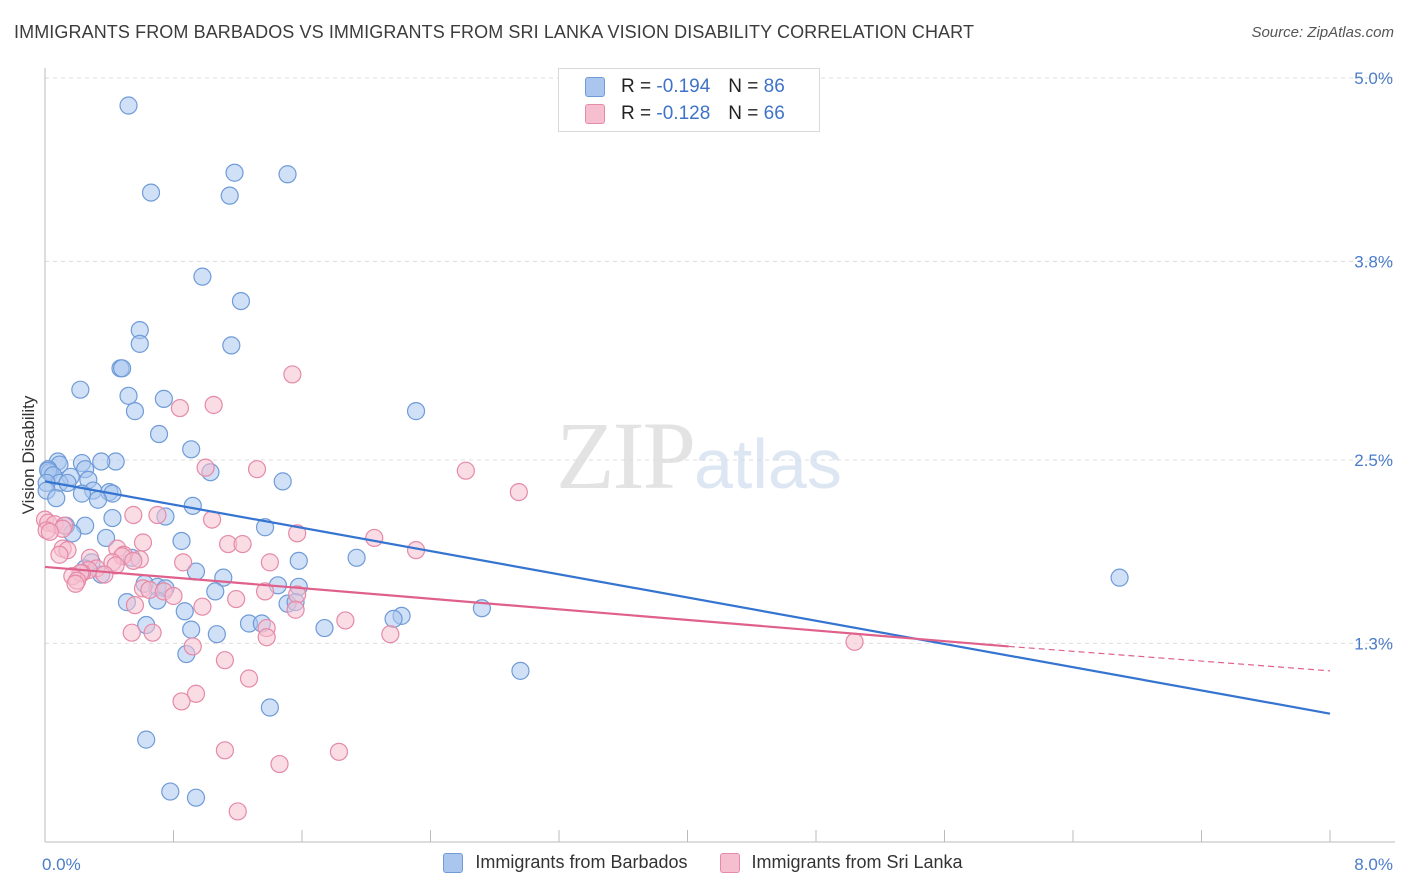  I want to click on legend-row-sri-lanka: R = -0.128 N = 66, so click(685, 114).